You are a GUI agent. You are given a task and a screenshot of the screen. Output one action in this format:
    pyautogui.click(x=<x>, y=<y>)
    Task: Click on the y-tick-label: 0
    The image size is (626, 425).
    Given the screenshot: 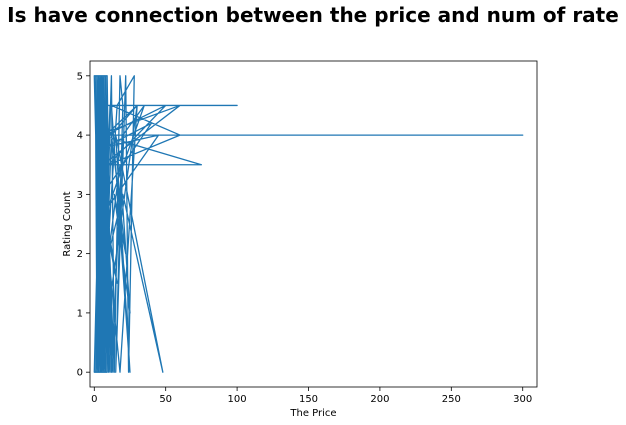 What is the action you would take?
    pyautogui.click(x=80, y=373)
    